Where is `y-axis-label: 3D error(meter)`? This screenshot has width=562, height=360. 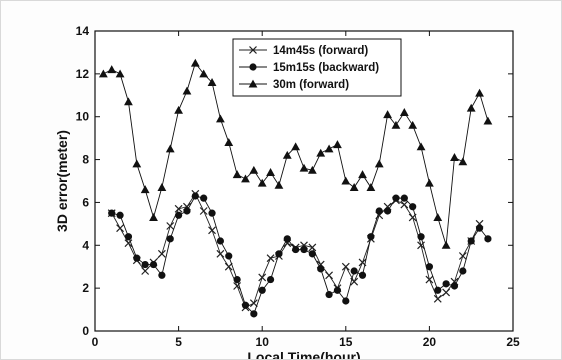
y-axis-label: 3D error(meter) is located at coordinates (62, 181).